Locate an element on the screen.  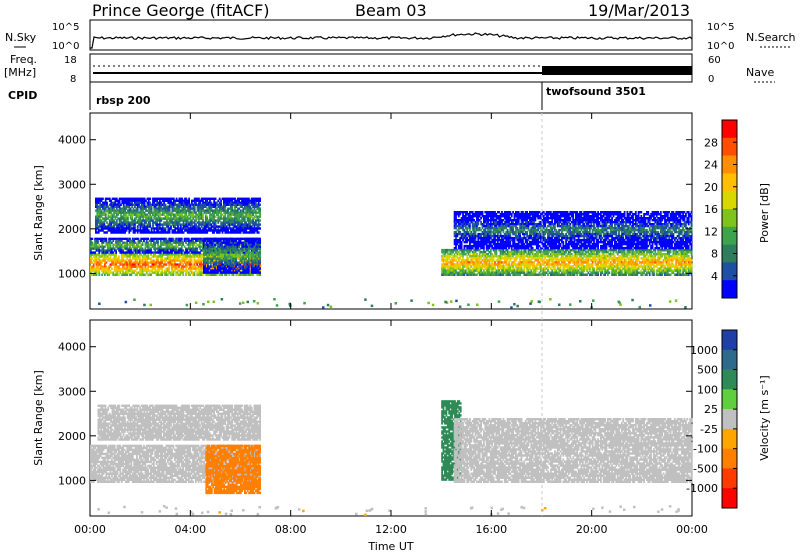
freq-tick-bottom: 8 is located at coordinates (73, 79).